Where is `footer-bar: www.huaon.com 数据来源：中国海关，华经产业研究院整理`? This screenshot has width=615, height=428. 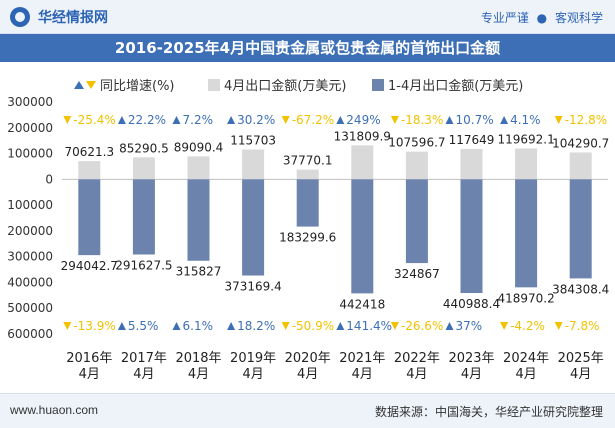
footer-bar: www.huaon.com 数据来源：中国海关，华经产业研究院整理 is located at coordinates (307, 410).